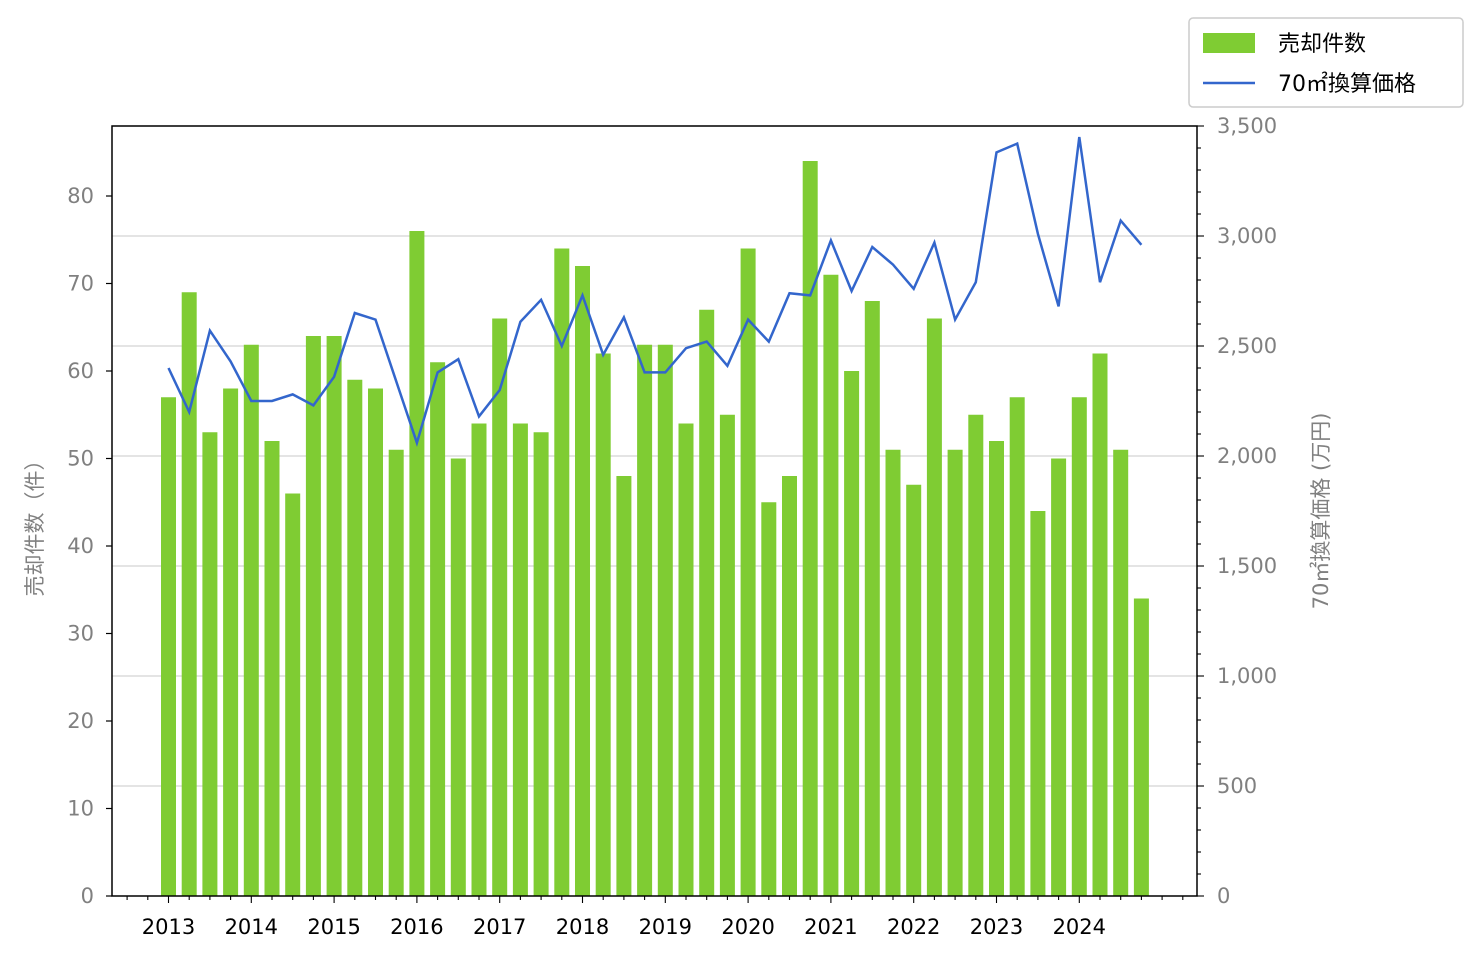 This screenshot has width=1483, height=961. Describe the element at coordinates (80, 546) in the screenshot. I see `left-tick-label: 40` at that location.